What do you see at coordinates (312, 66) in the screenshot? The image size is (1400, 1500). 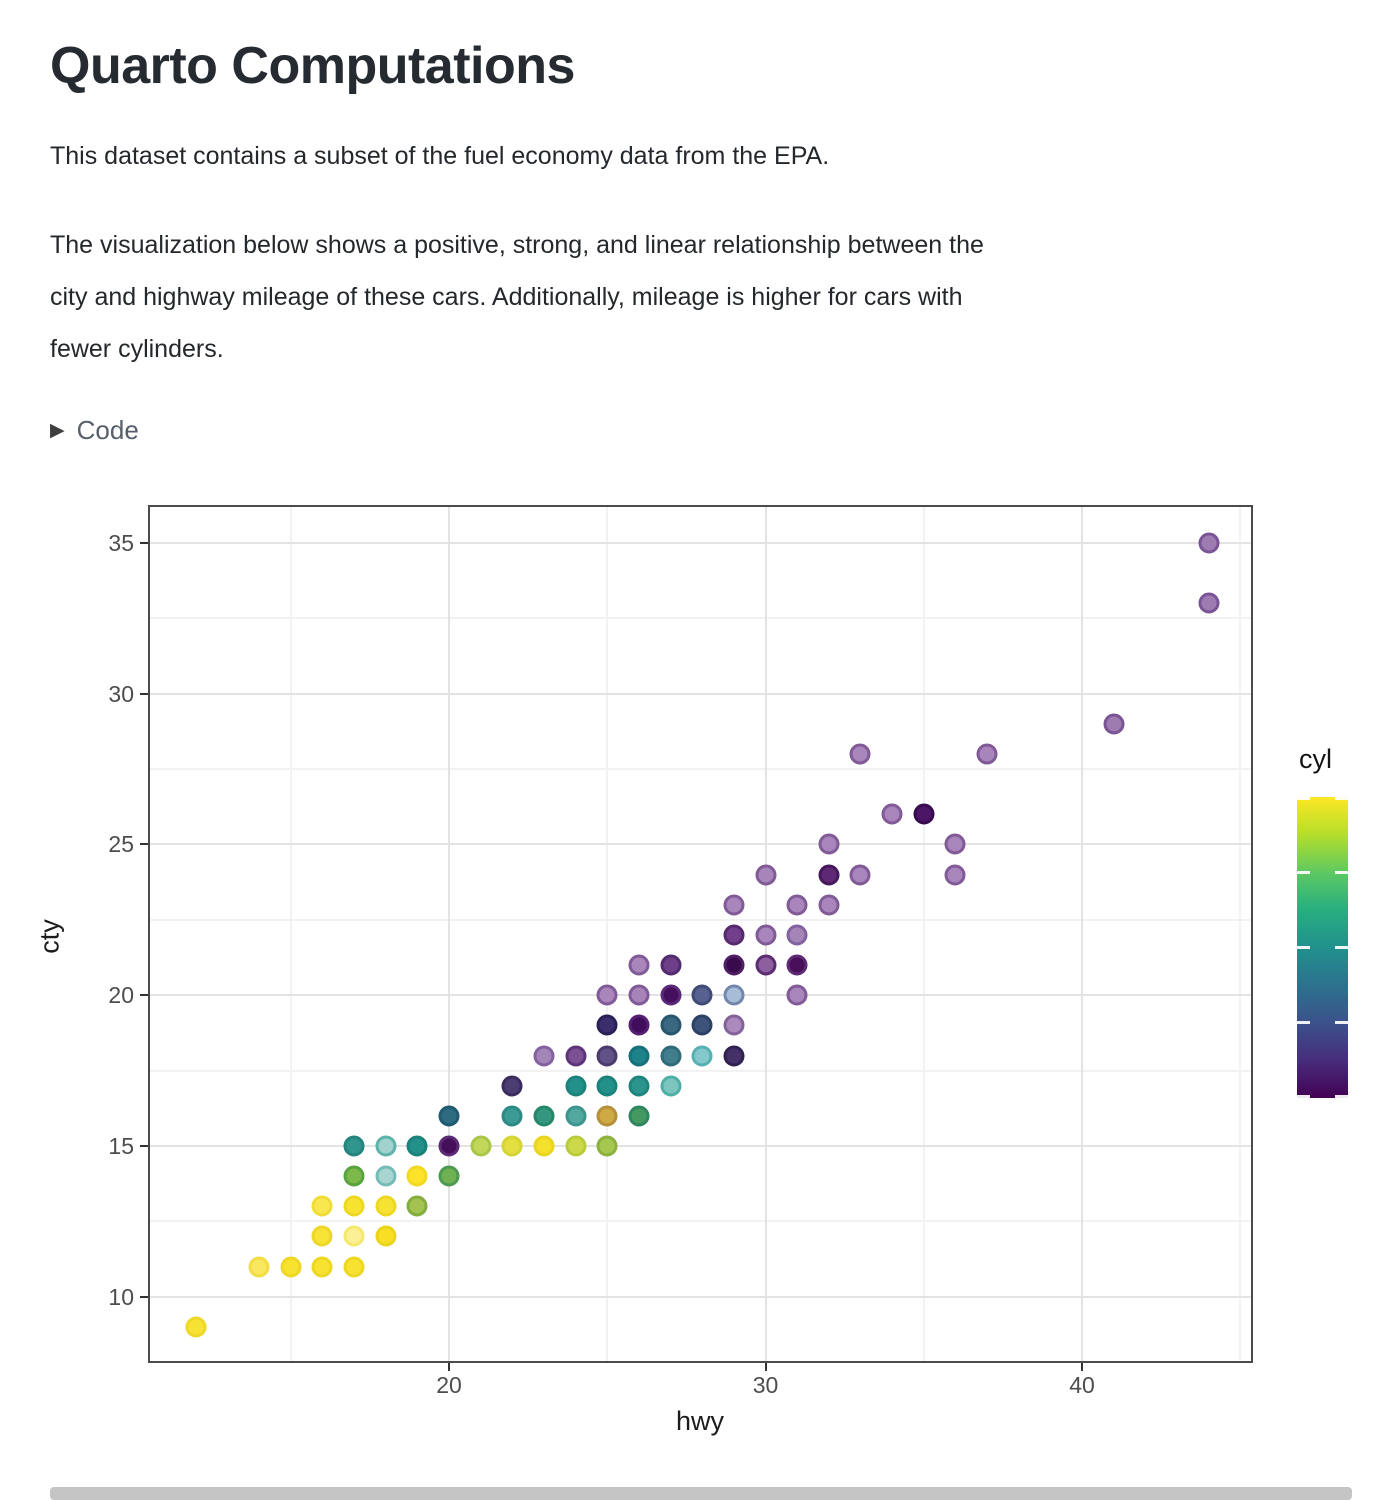 I see `page-title: Quarto Computations` at bounding box center [312, 66].